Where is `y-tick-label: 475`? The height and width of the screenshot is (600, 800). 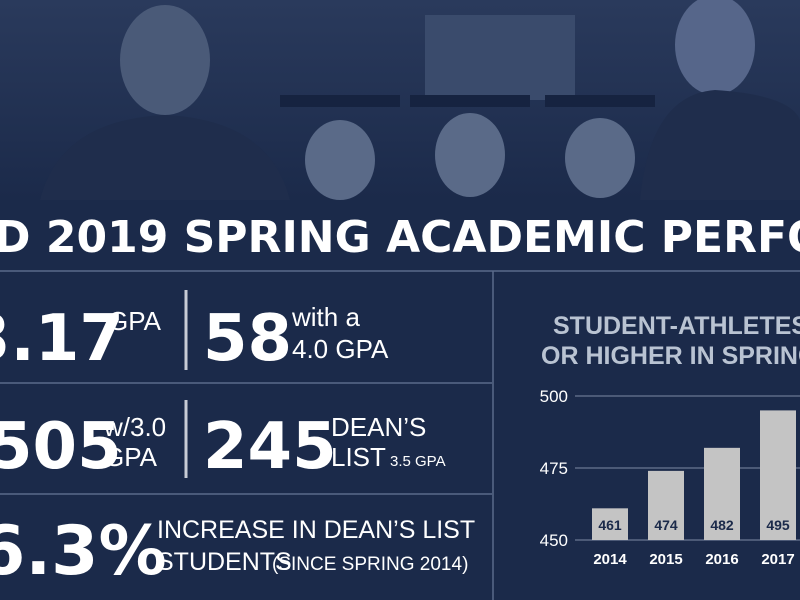
y-tick-label: 475 is located at coordinates (554, 468).